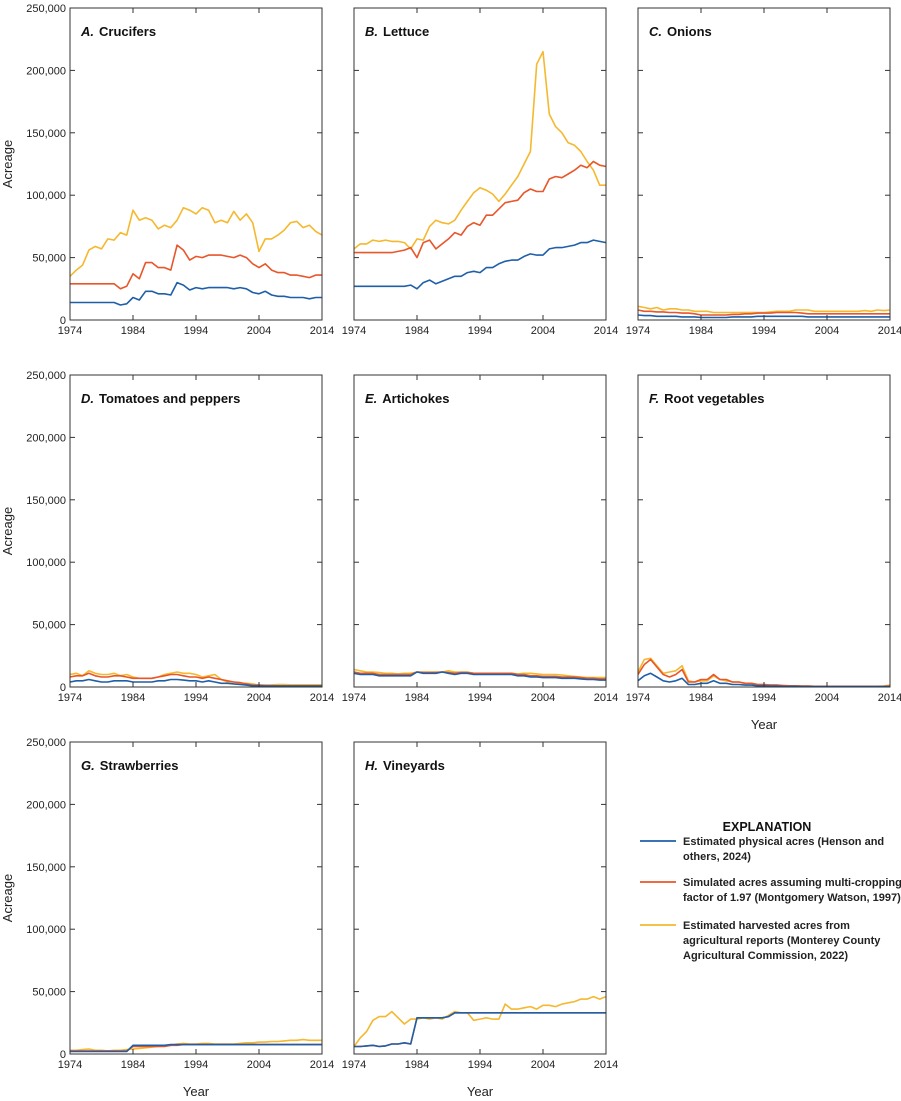  Describe the element at coordinates (654, 398) in the screenshot. I see `panel-letter: F.` at that location.